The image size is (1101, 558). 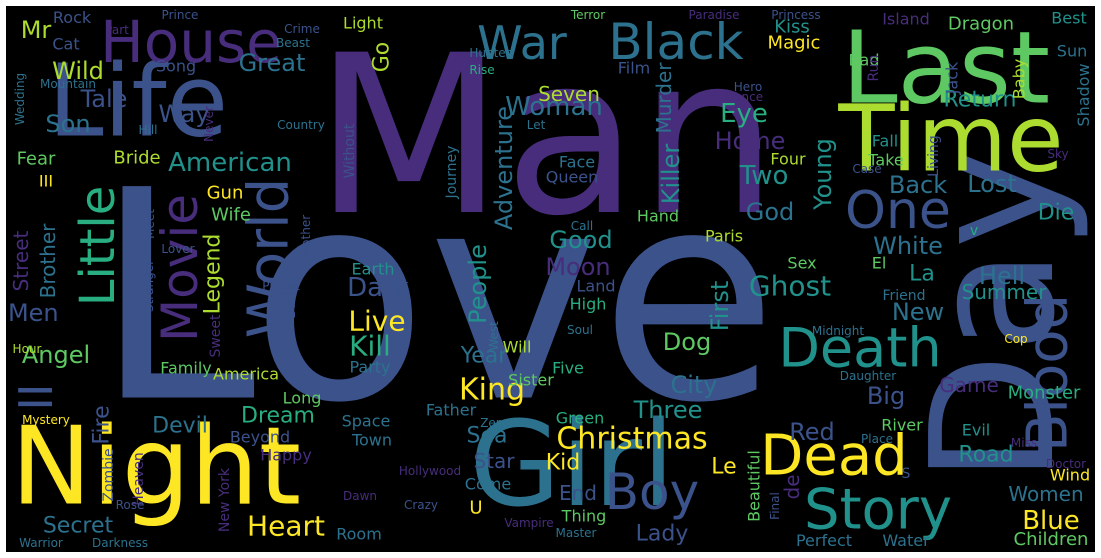 I want to click on word-kid: Kid, so click(x=563, y=463).